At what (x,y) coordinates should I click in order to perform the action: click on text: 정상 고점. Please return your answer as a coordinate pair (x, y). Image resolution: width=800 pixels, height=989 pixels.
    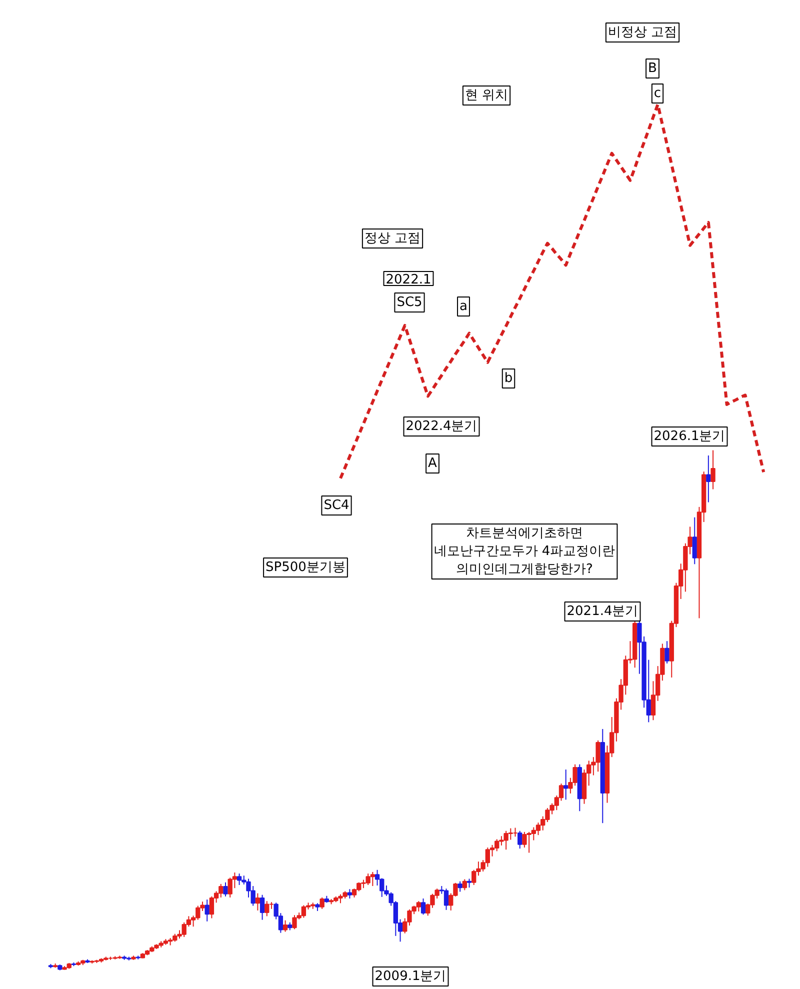
    Looking at the image, I should click on (392, 238).